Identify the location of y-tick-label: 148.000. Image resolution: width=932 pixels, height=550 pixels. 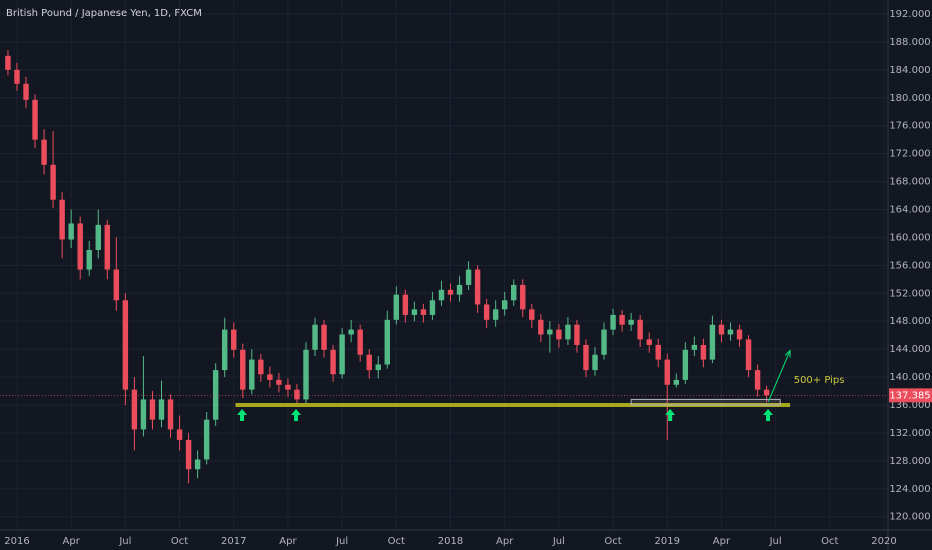
(909, 321).